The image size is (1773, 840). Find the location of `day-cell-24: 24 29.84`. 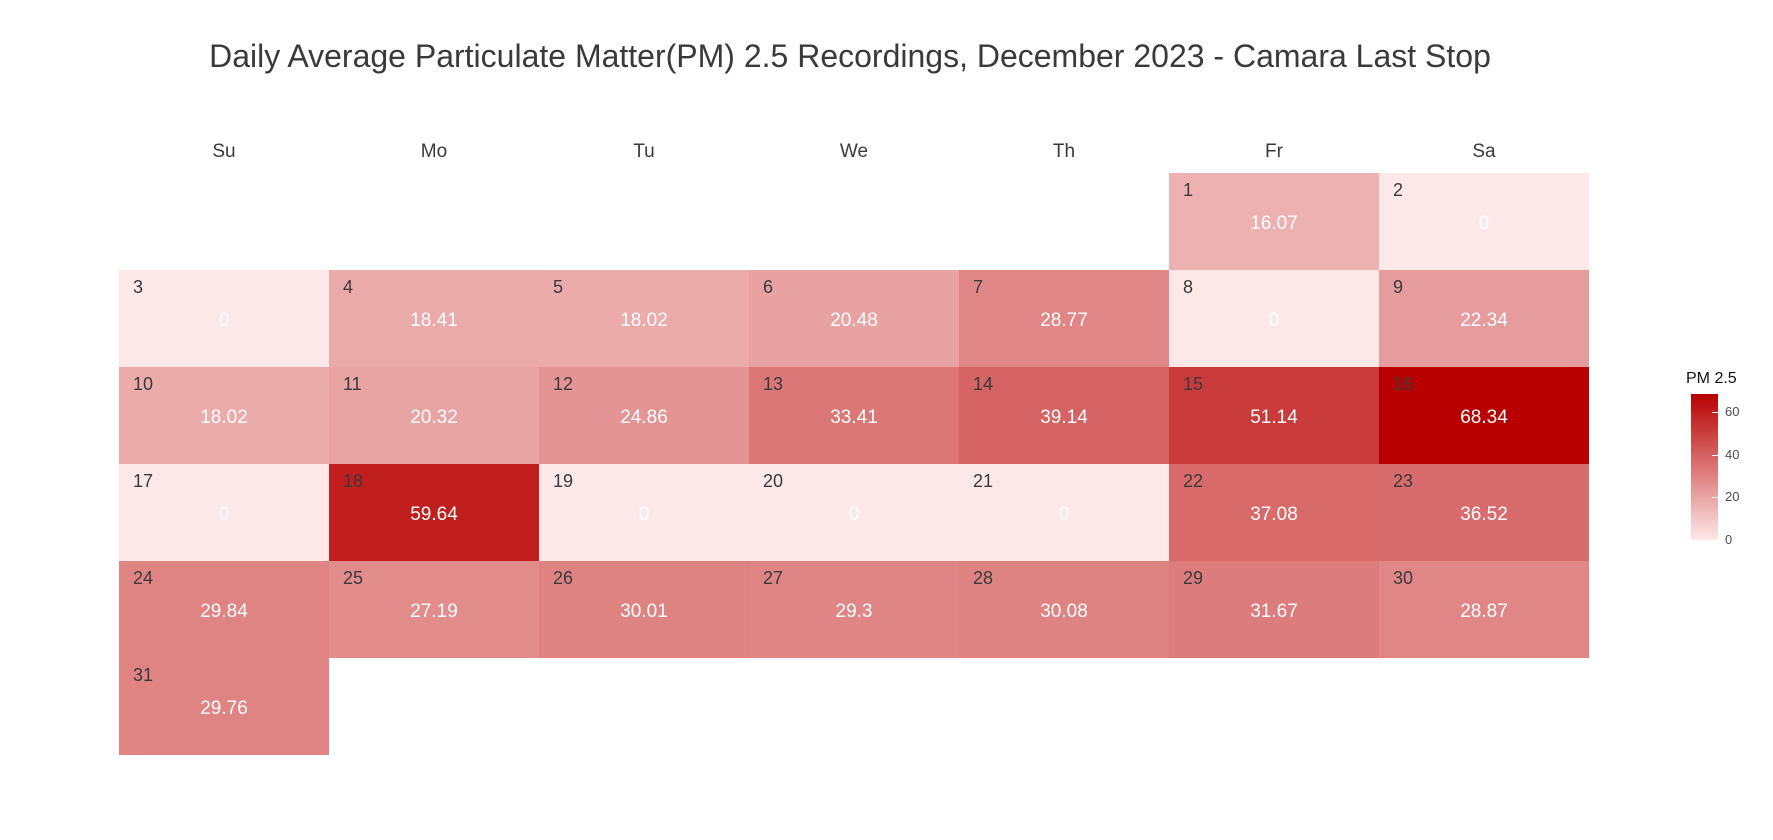

day-cell-24: 24 29.84 is located at coordinates (224, 609).